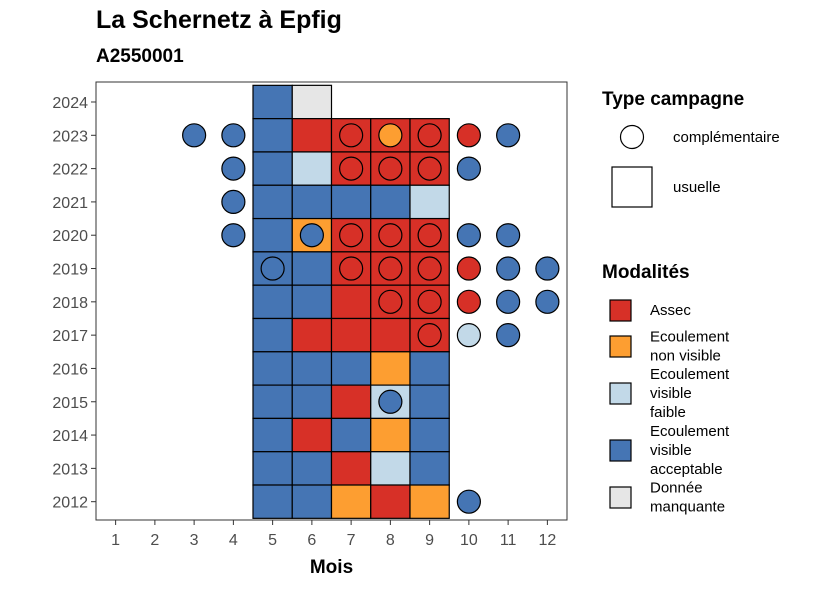 Image resolution: width=826 pixels, height=590 pixels. I want to click on legend-key-donnee-manquante, so click(620, 497).